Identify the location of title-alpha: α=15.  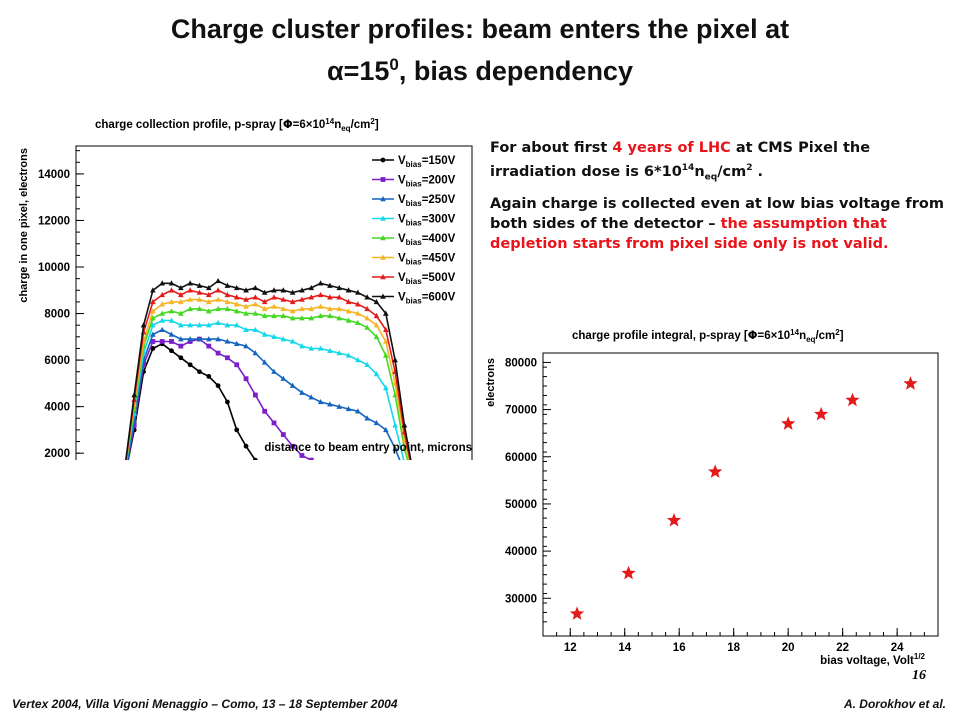
(358, 71).